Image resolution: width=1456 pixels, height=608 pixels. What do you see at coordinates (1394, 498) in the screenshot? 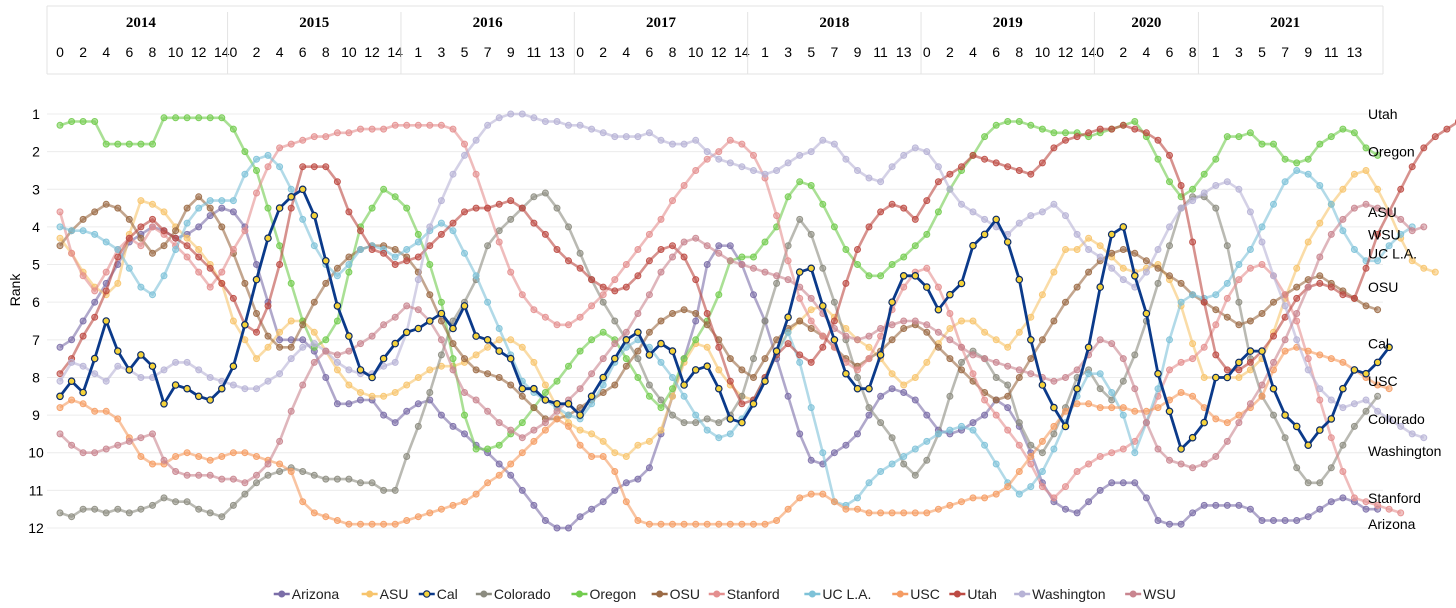
I see `end-label-stanford: Stanford` at bounding box center [1394, 498].